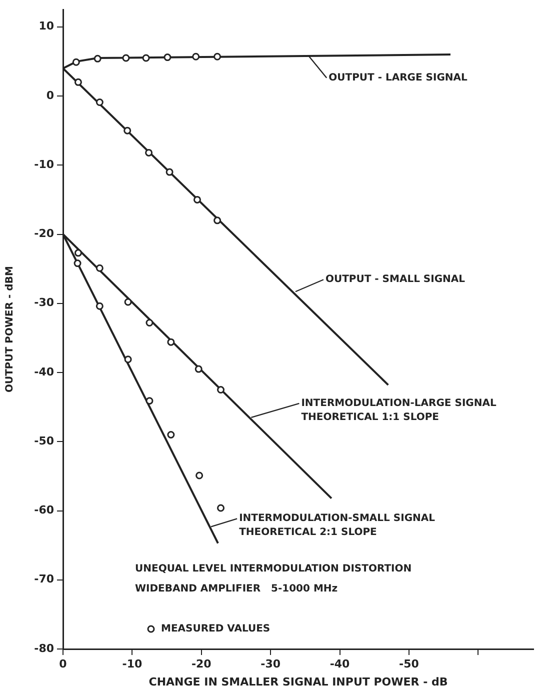 The width and height of the screenshot is (539, 693). What do you see at coordinates (132, 663) in the screenshot?
I see `x-tick-label: -10` at bounding box center [132, 663].